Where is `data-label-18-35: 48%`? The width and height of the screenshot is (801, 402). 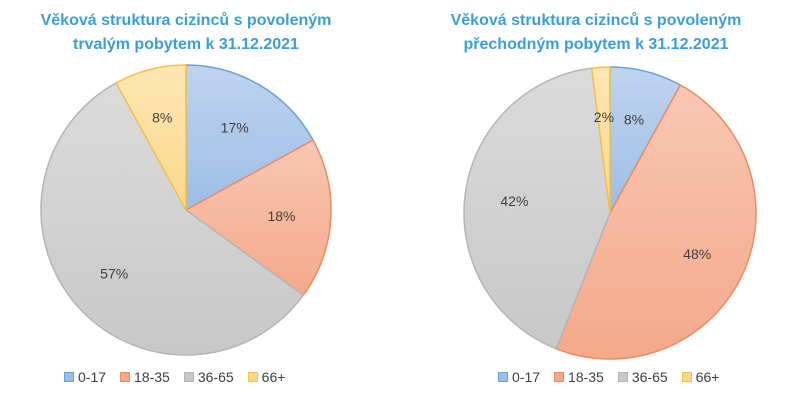
data-label-18-35: 48% is located at coordinates (697, 254).